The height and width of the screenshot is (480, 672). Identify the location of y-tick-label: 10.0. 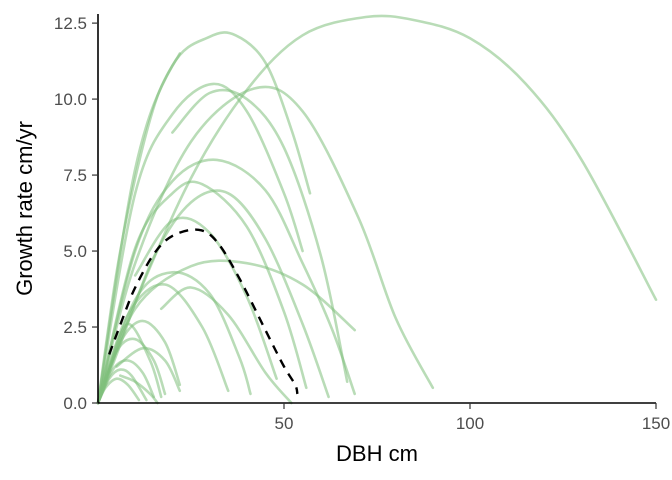
(70, 99).